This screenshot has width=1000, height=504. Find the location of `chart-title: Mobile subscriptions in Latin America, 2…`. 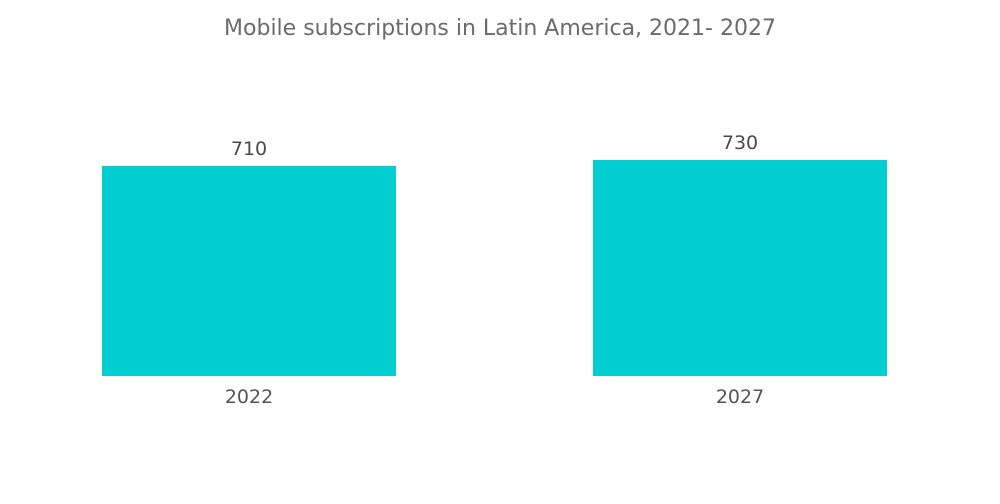

chart-title: Mobile subscriptions in Latin America, 2… is located at coordinates (500, 28).